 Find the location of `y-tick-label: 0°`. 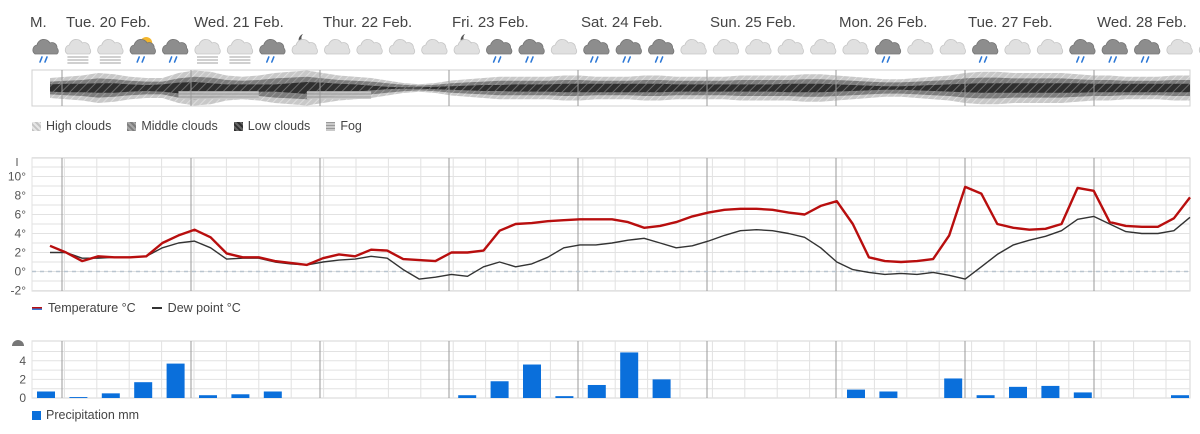

y-tick-label: 0° is located at coordinates (21, 272).